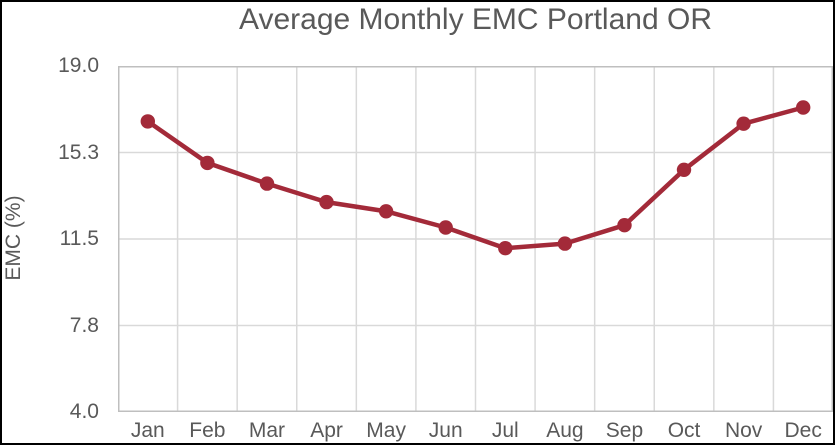  What do you see at coordinates (78, 65) in the screenshot?
I see `y-tick-label: 19.0` at bounding box center [78, 65].